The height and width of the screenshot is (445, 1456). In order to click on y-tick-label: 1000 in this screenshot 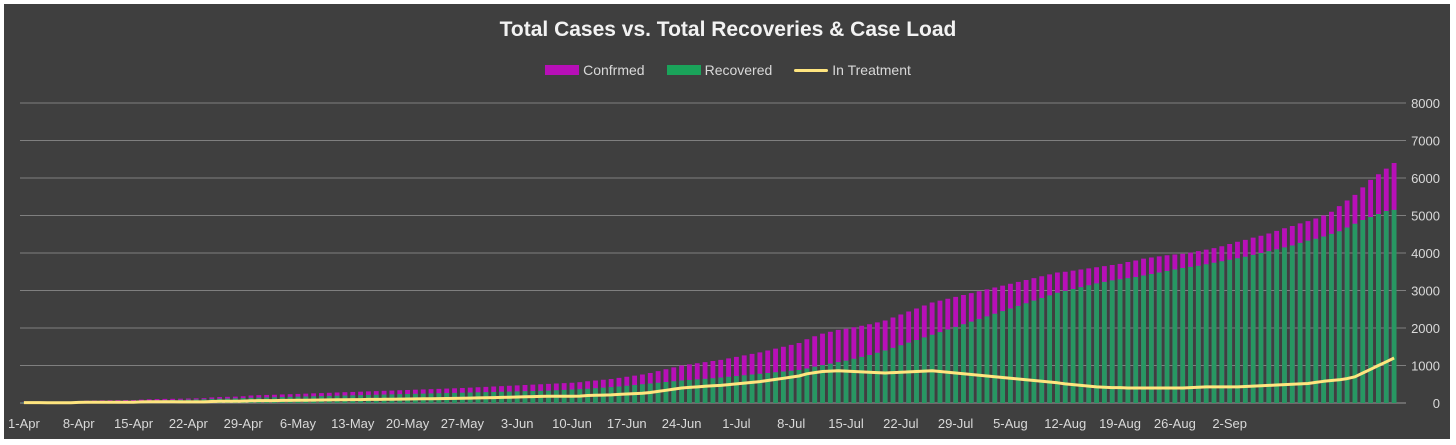, I will do `click(1425, 366)`.